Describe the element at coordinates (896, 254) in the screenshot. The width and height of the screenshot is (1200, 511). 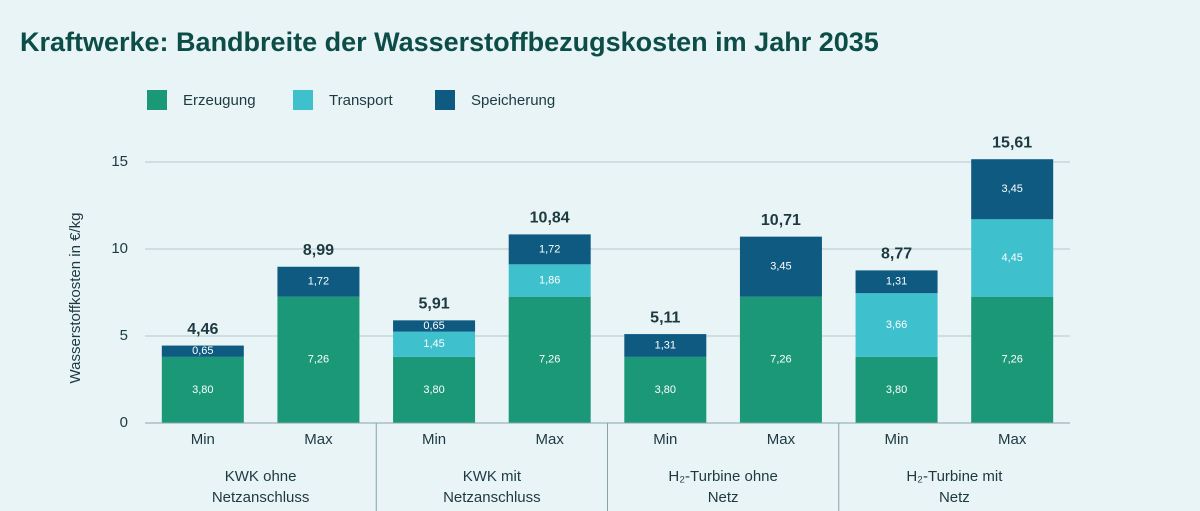
I see `total-label: 8,77` at that location.